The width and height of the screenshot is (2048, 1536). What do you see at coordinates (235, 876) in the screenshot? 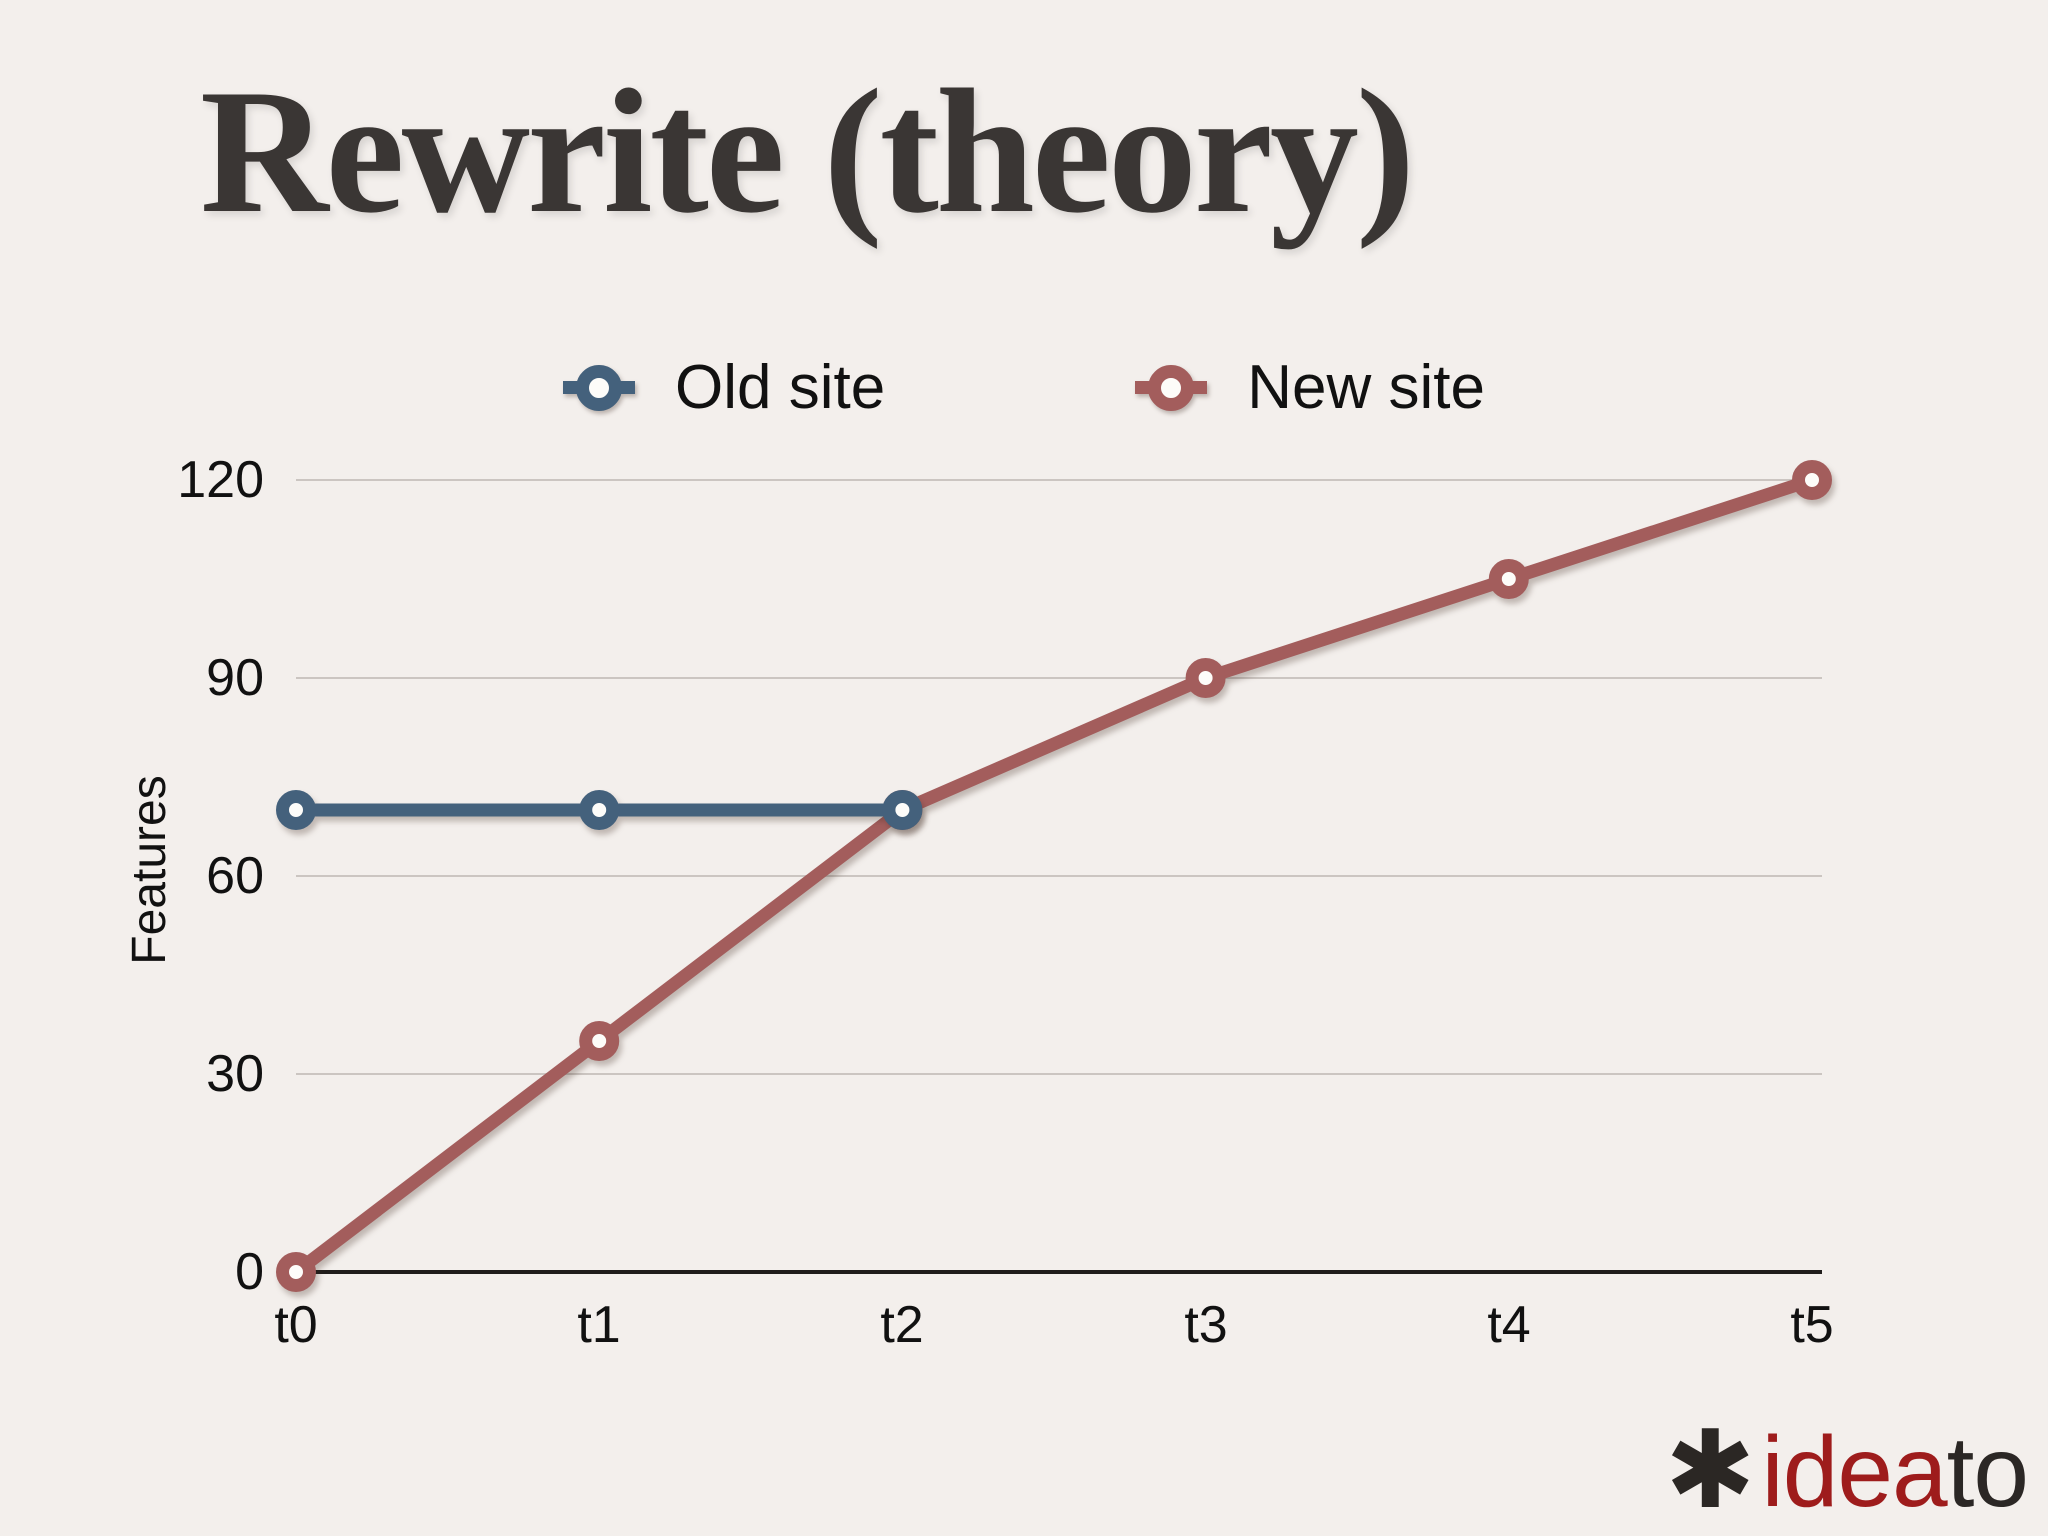
I see `y-axis-tick-60: 60` at bounding box center [235, 876].